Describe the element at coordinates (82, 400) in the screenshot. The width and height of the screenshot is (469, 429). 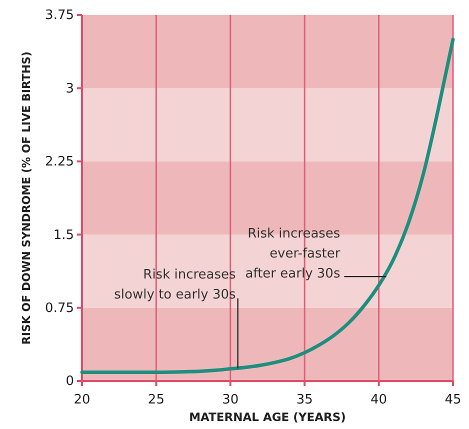
I see `x-tick-label: 20` at that location.